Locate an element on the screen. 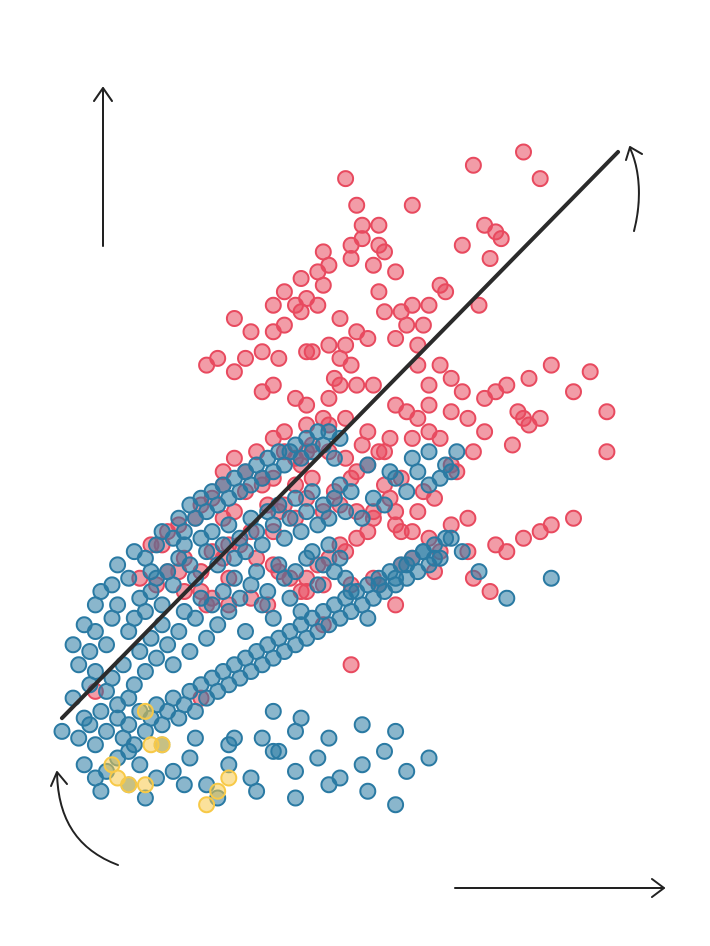  curved-arrow-upper is located at coordinates (634, 189).